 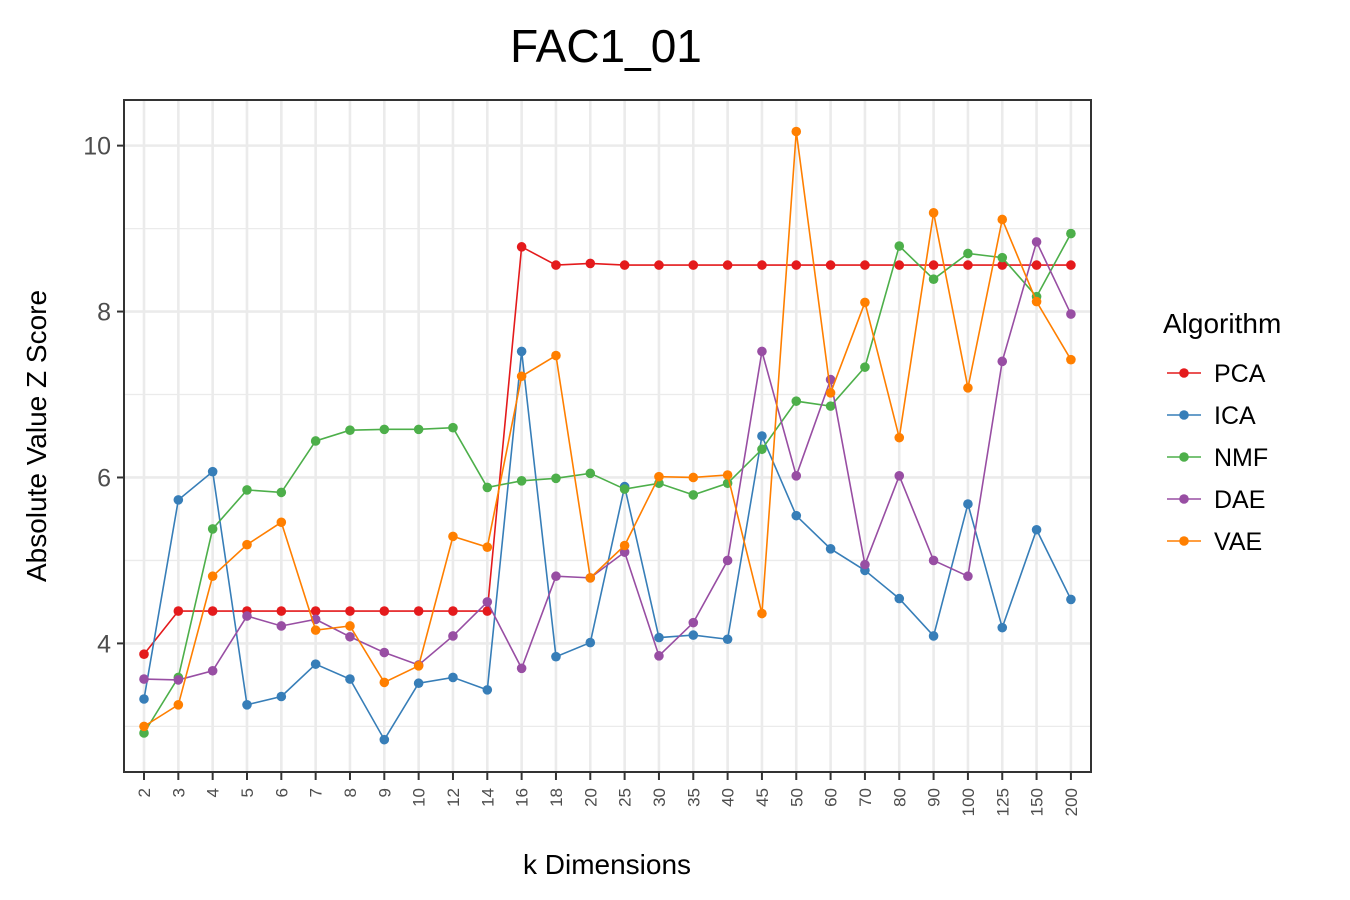 What do you see at coordinates (247, 792) in the screenshot?
I see `x-tick-label: 5` at bounding box center [247, 792].